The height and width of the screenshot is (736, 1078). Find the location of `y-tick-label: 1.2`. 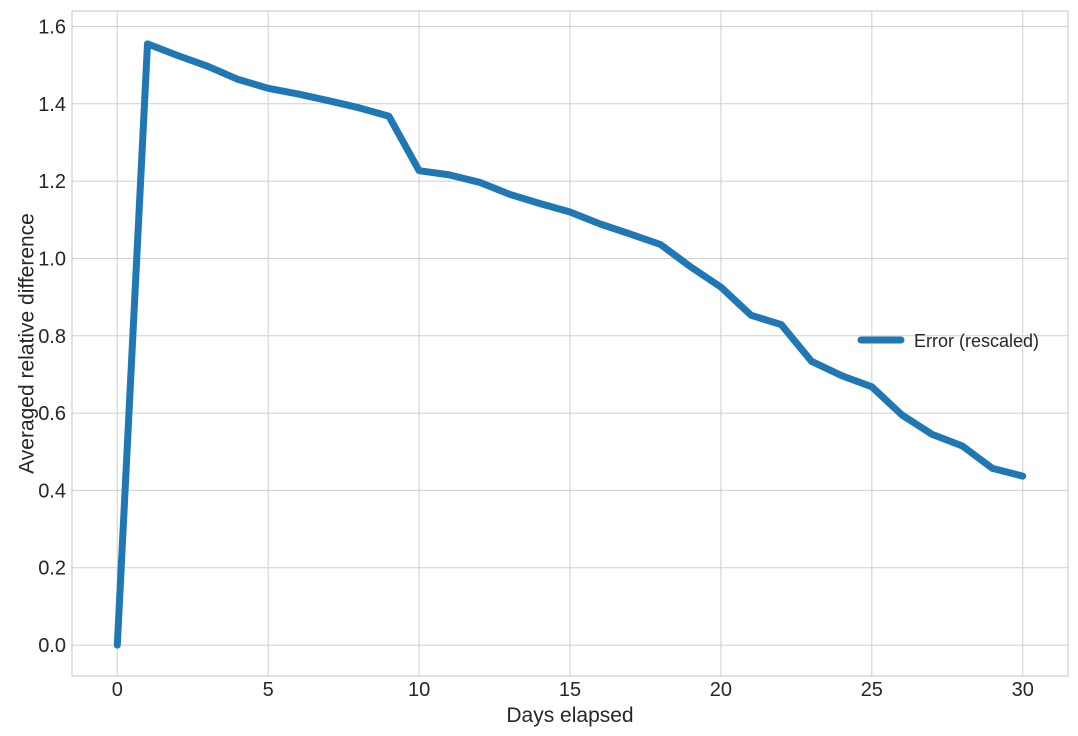

y-tick-label: 1.2 is located at coordinates (52, 182).